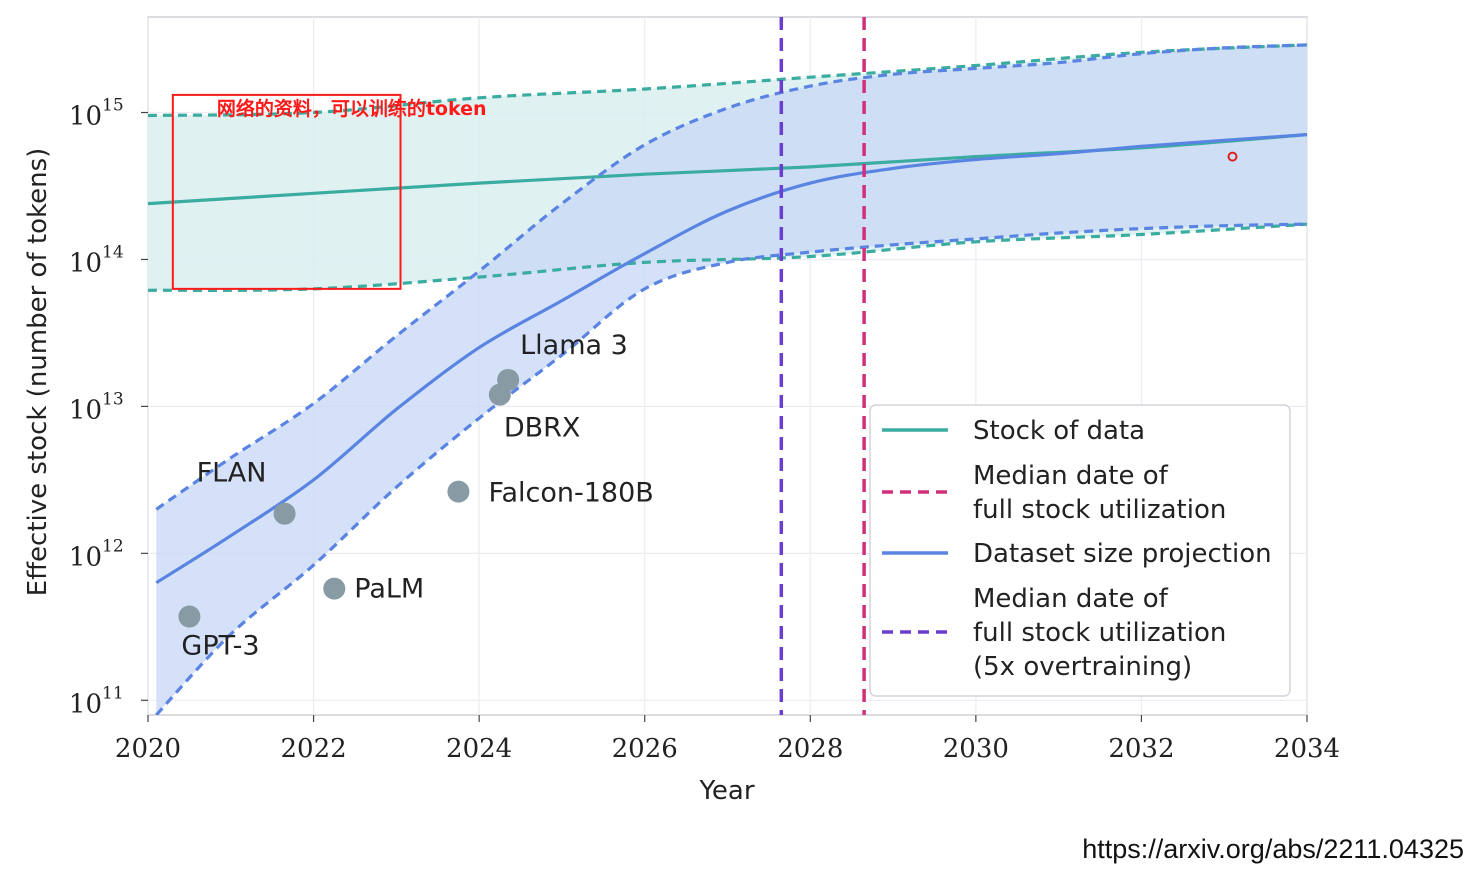  I want to click on legend-label-1-0: Median date of, so click(1071, 476).